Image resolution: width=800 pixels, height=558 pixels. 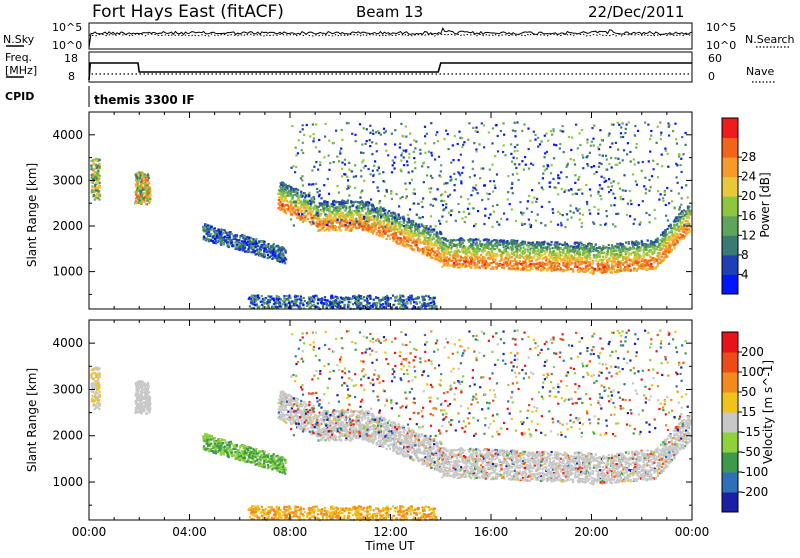 I want to click on power-colorbar: 4 8 12 16 20 24 28, so click(x=739, y=206).